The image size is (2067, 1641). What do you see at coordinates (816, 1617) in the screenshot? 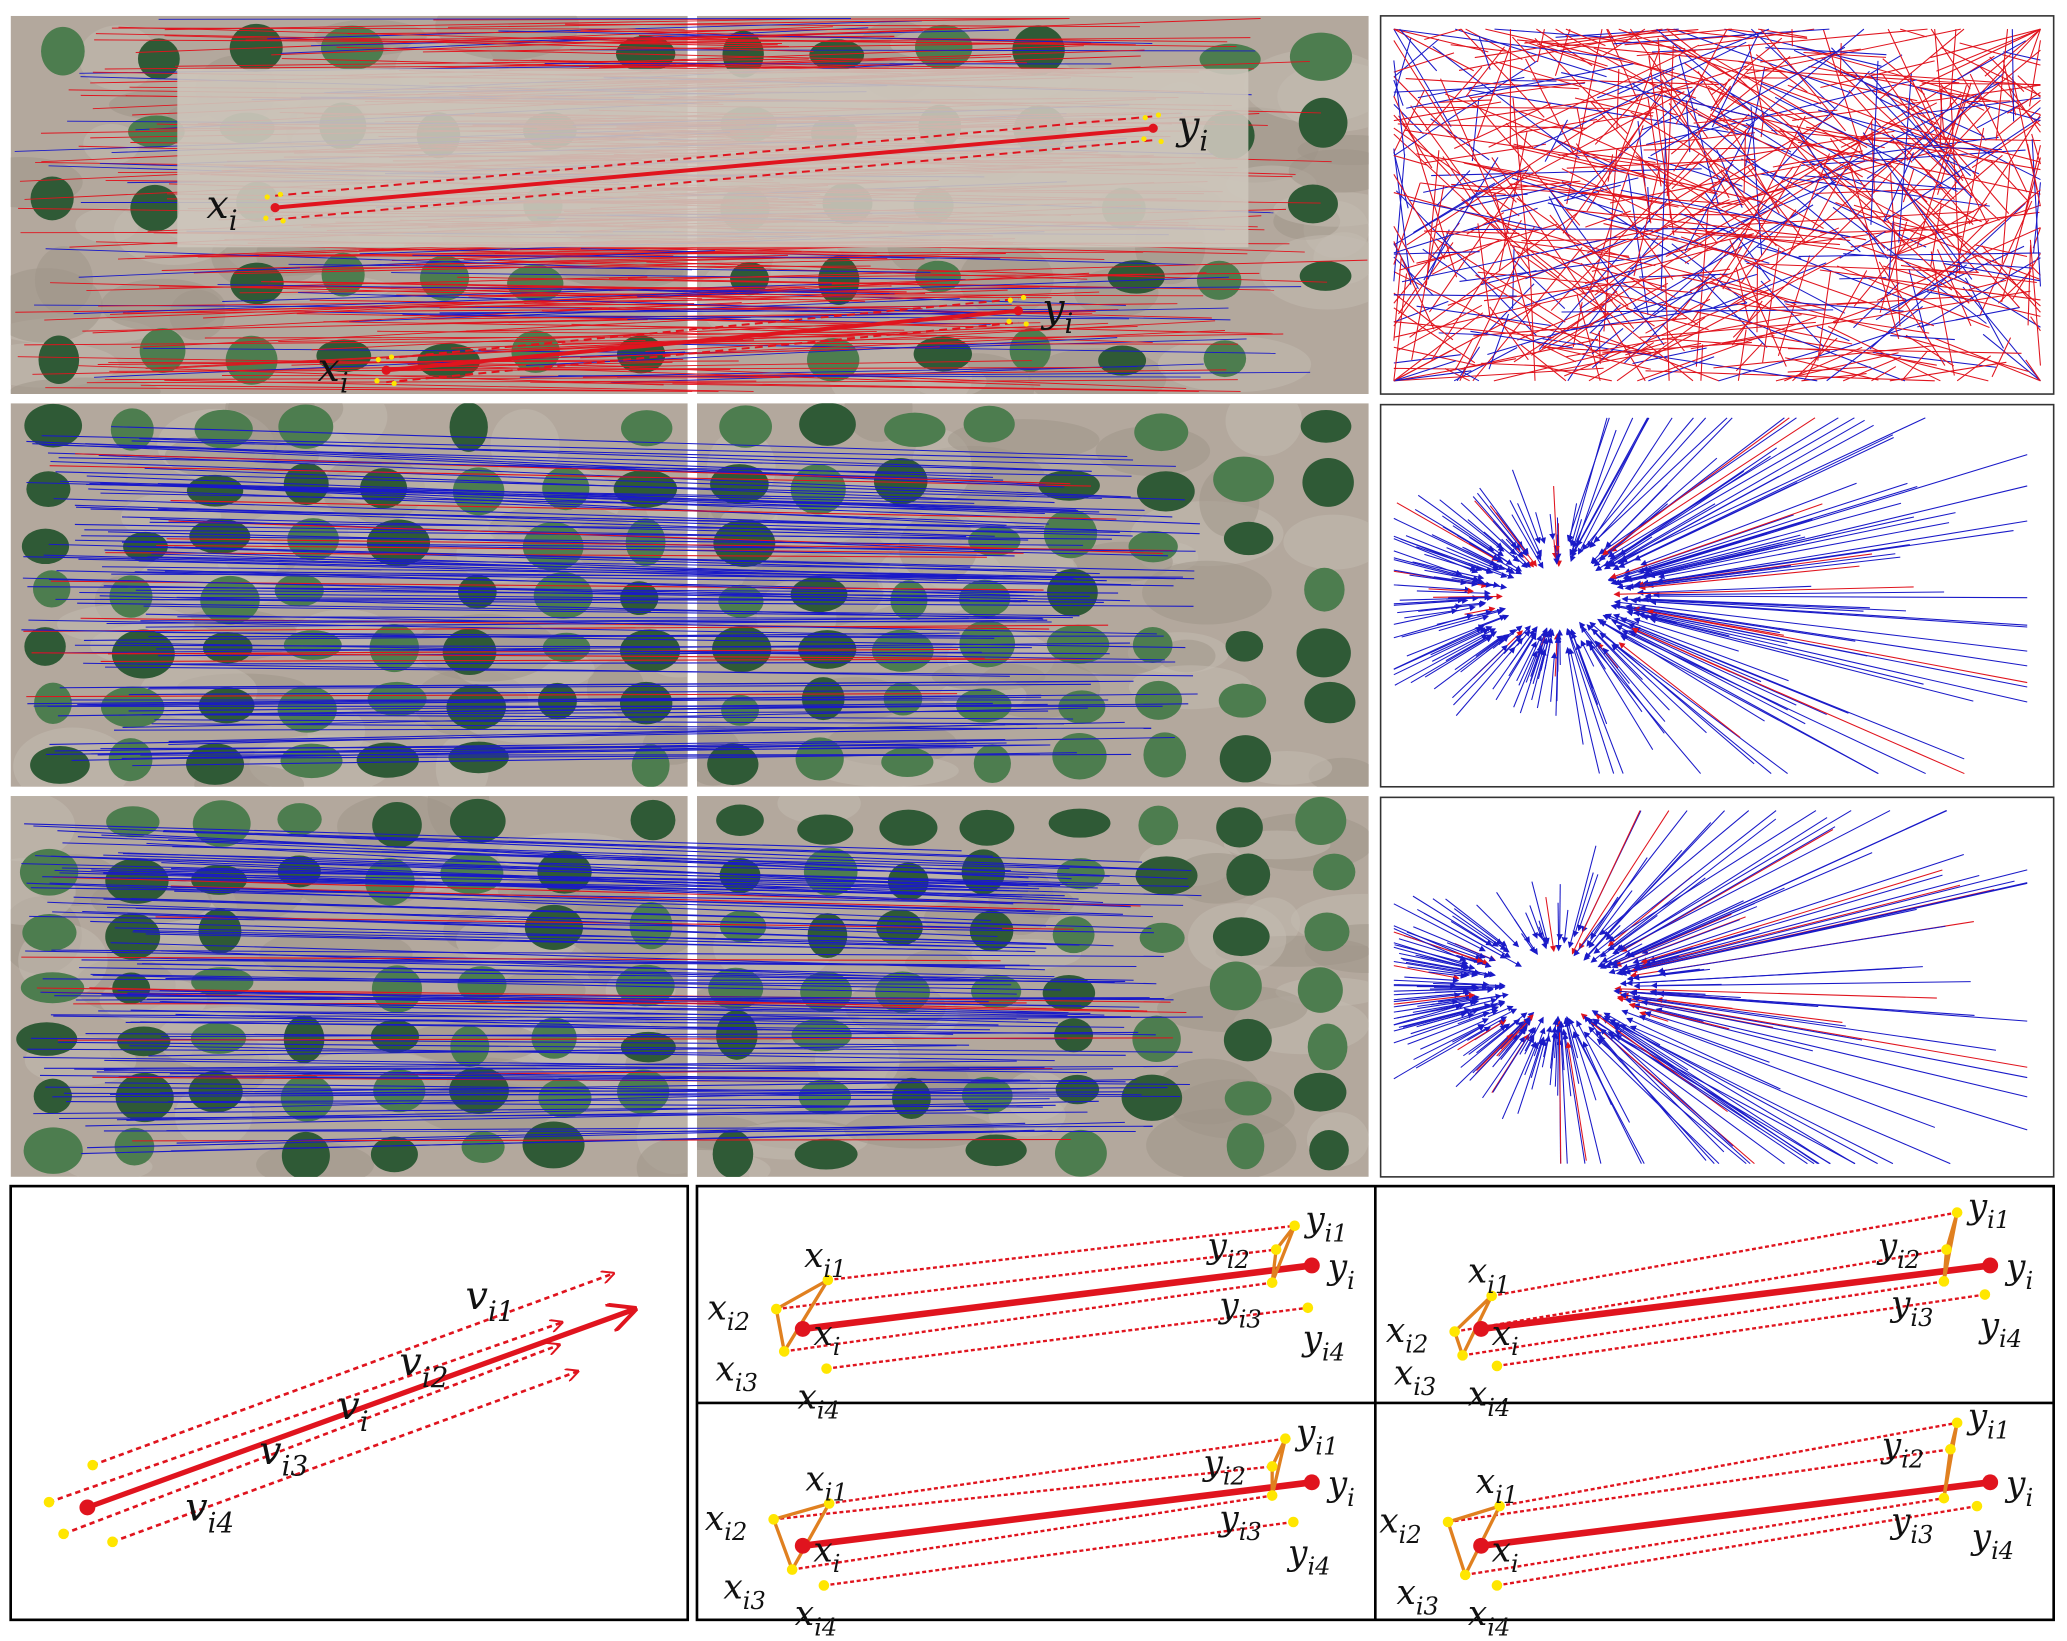
I see `label: xi4` at bounding box center [816, 1617].